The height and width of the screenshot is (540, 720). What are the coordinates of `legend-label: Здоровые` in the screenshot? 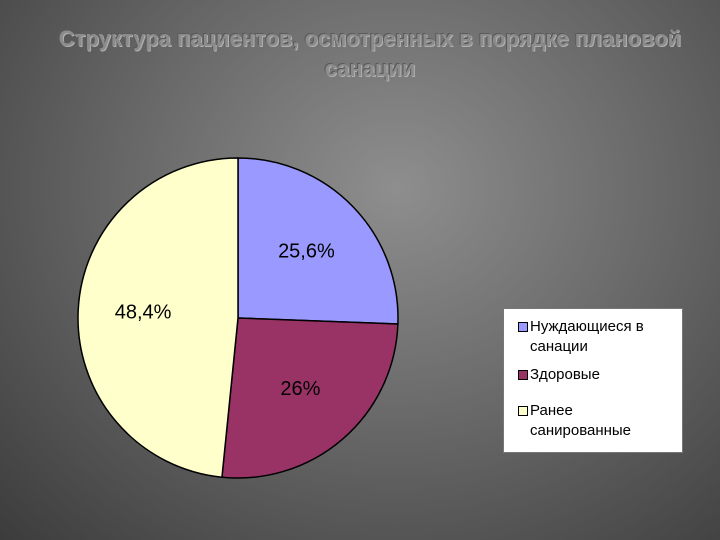 It's located at (565, 374).